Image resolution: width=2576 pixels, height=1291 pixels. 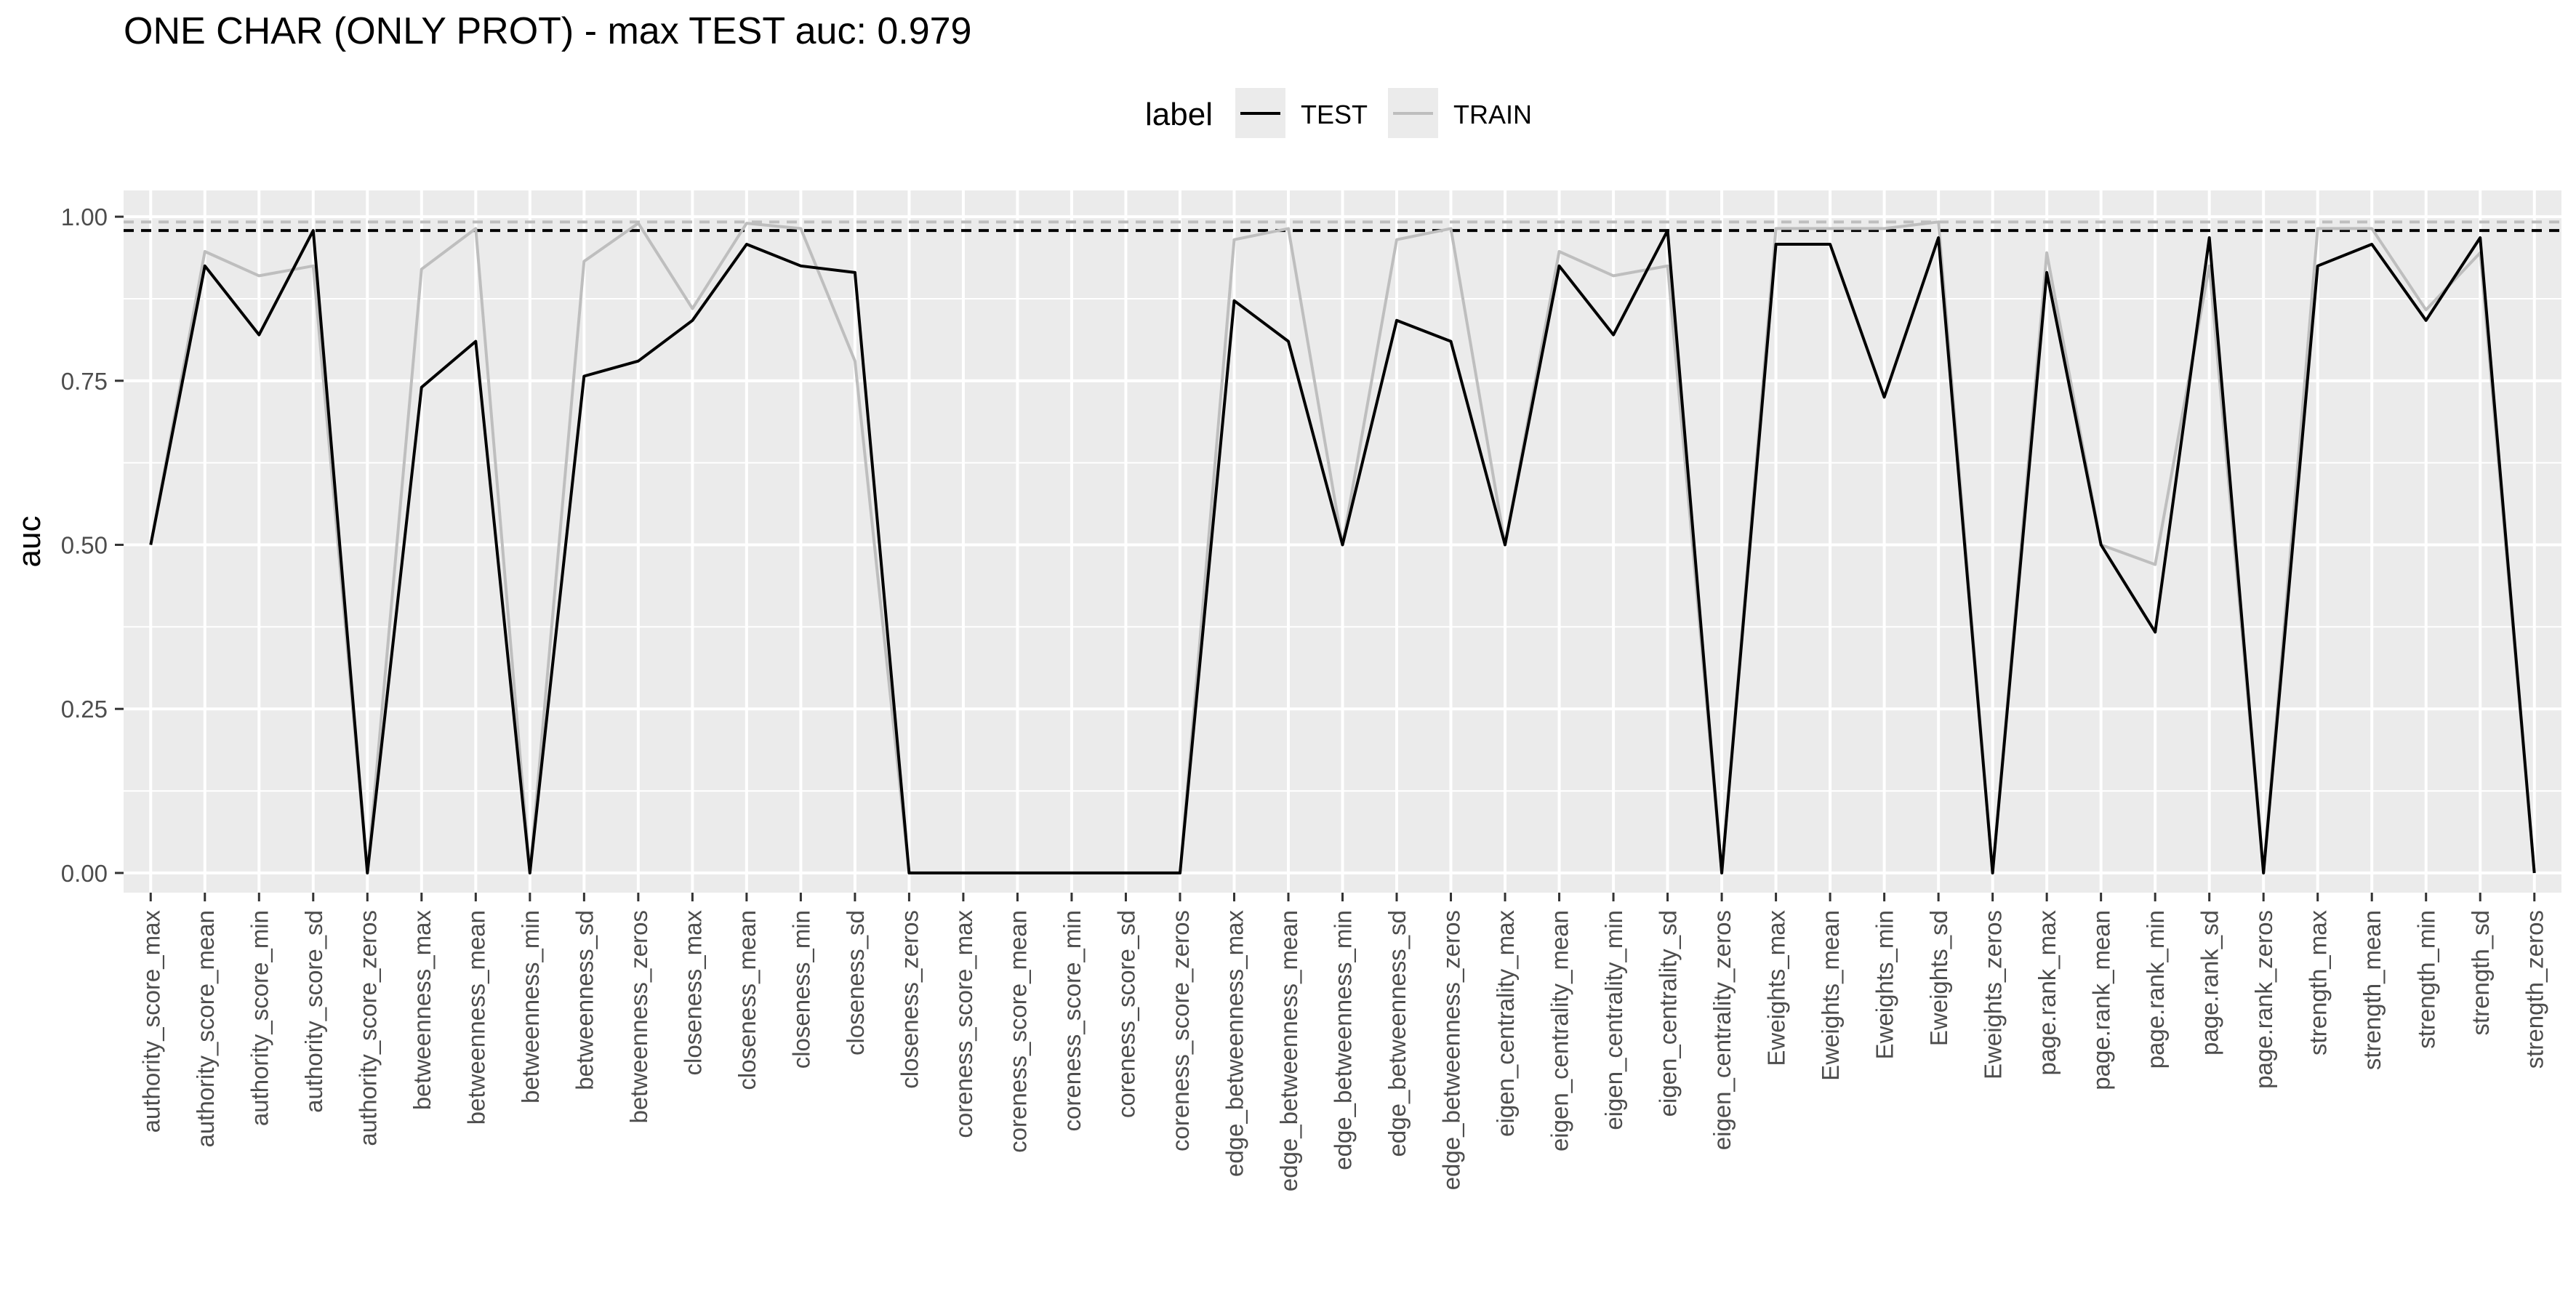 What do you see at coordinates (638, 1017) in the screenshot?
I see `x-tick-label: betweenness_zeros` at bounding box center [638, 1017].